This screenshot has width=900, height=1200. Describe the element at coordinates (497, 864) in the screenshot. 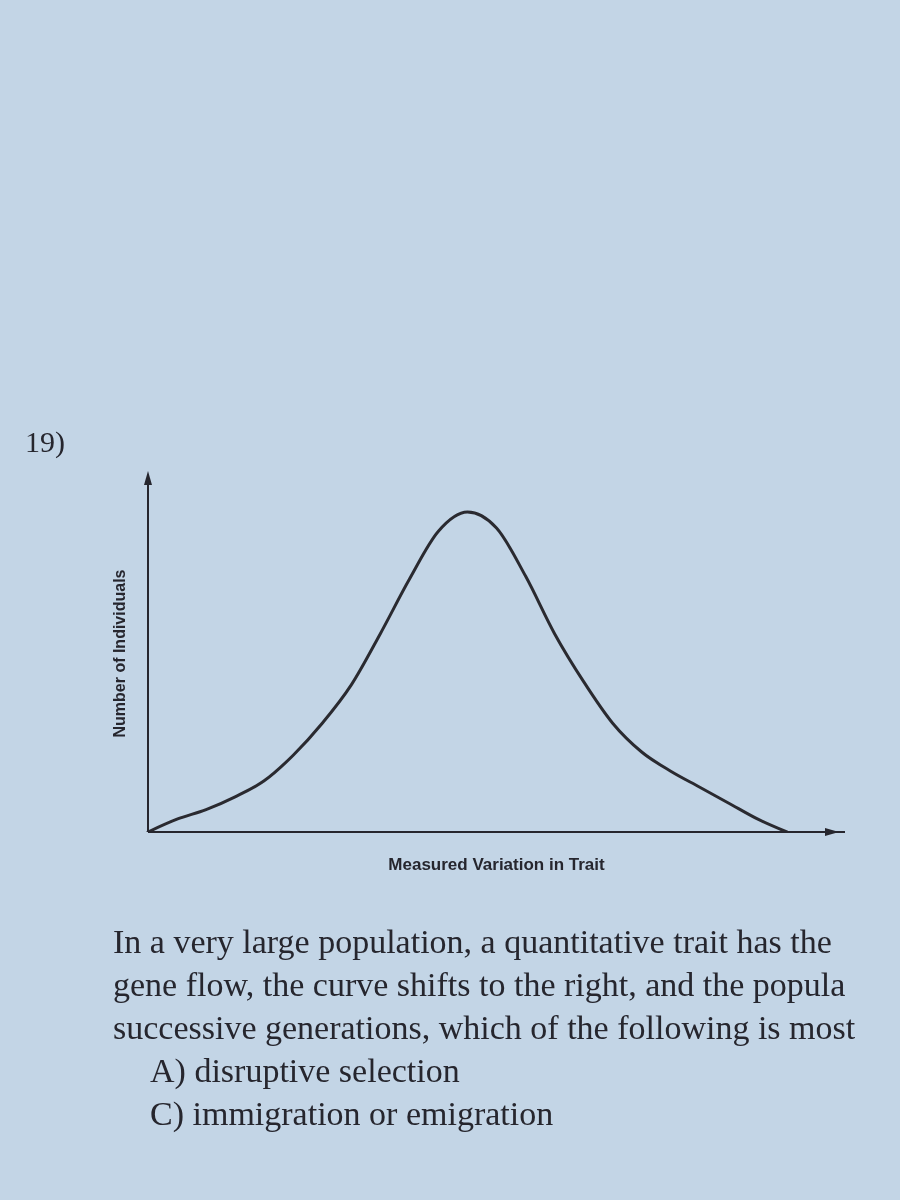

I see `x-axis-title: Measured Variation in Trait` at that location.